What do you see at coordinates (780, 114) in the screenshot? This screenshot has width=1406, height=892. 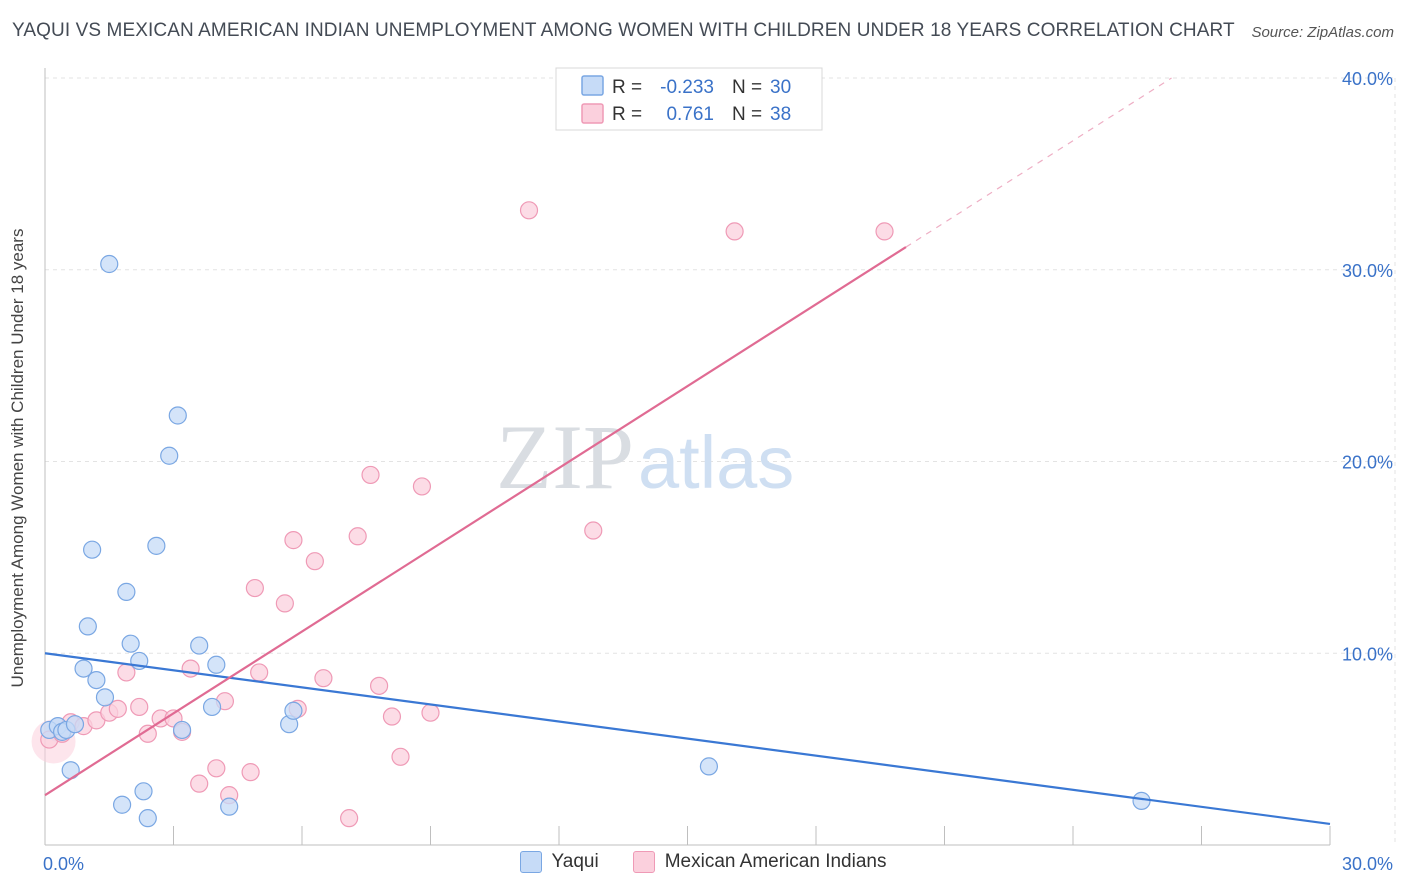 I see `legend-n-value-mai: 38` at bounding box center [780, 114].